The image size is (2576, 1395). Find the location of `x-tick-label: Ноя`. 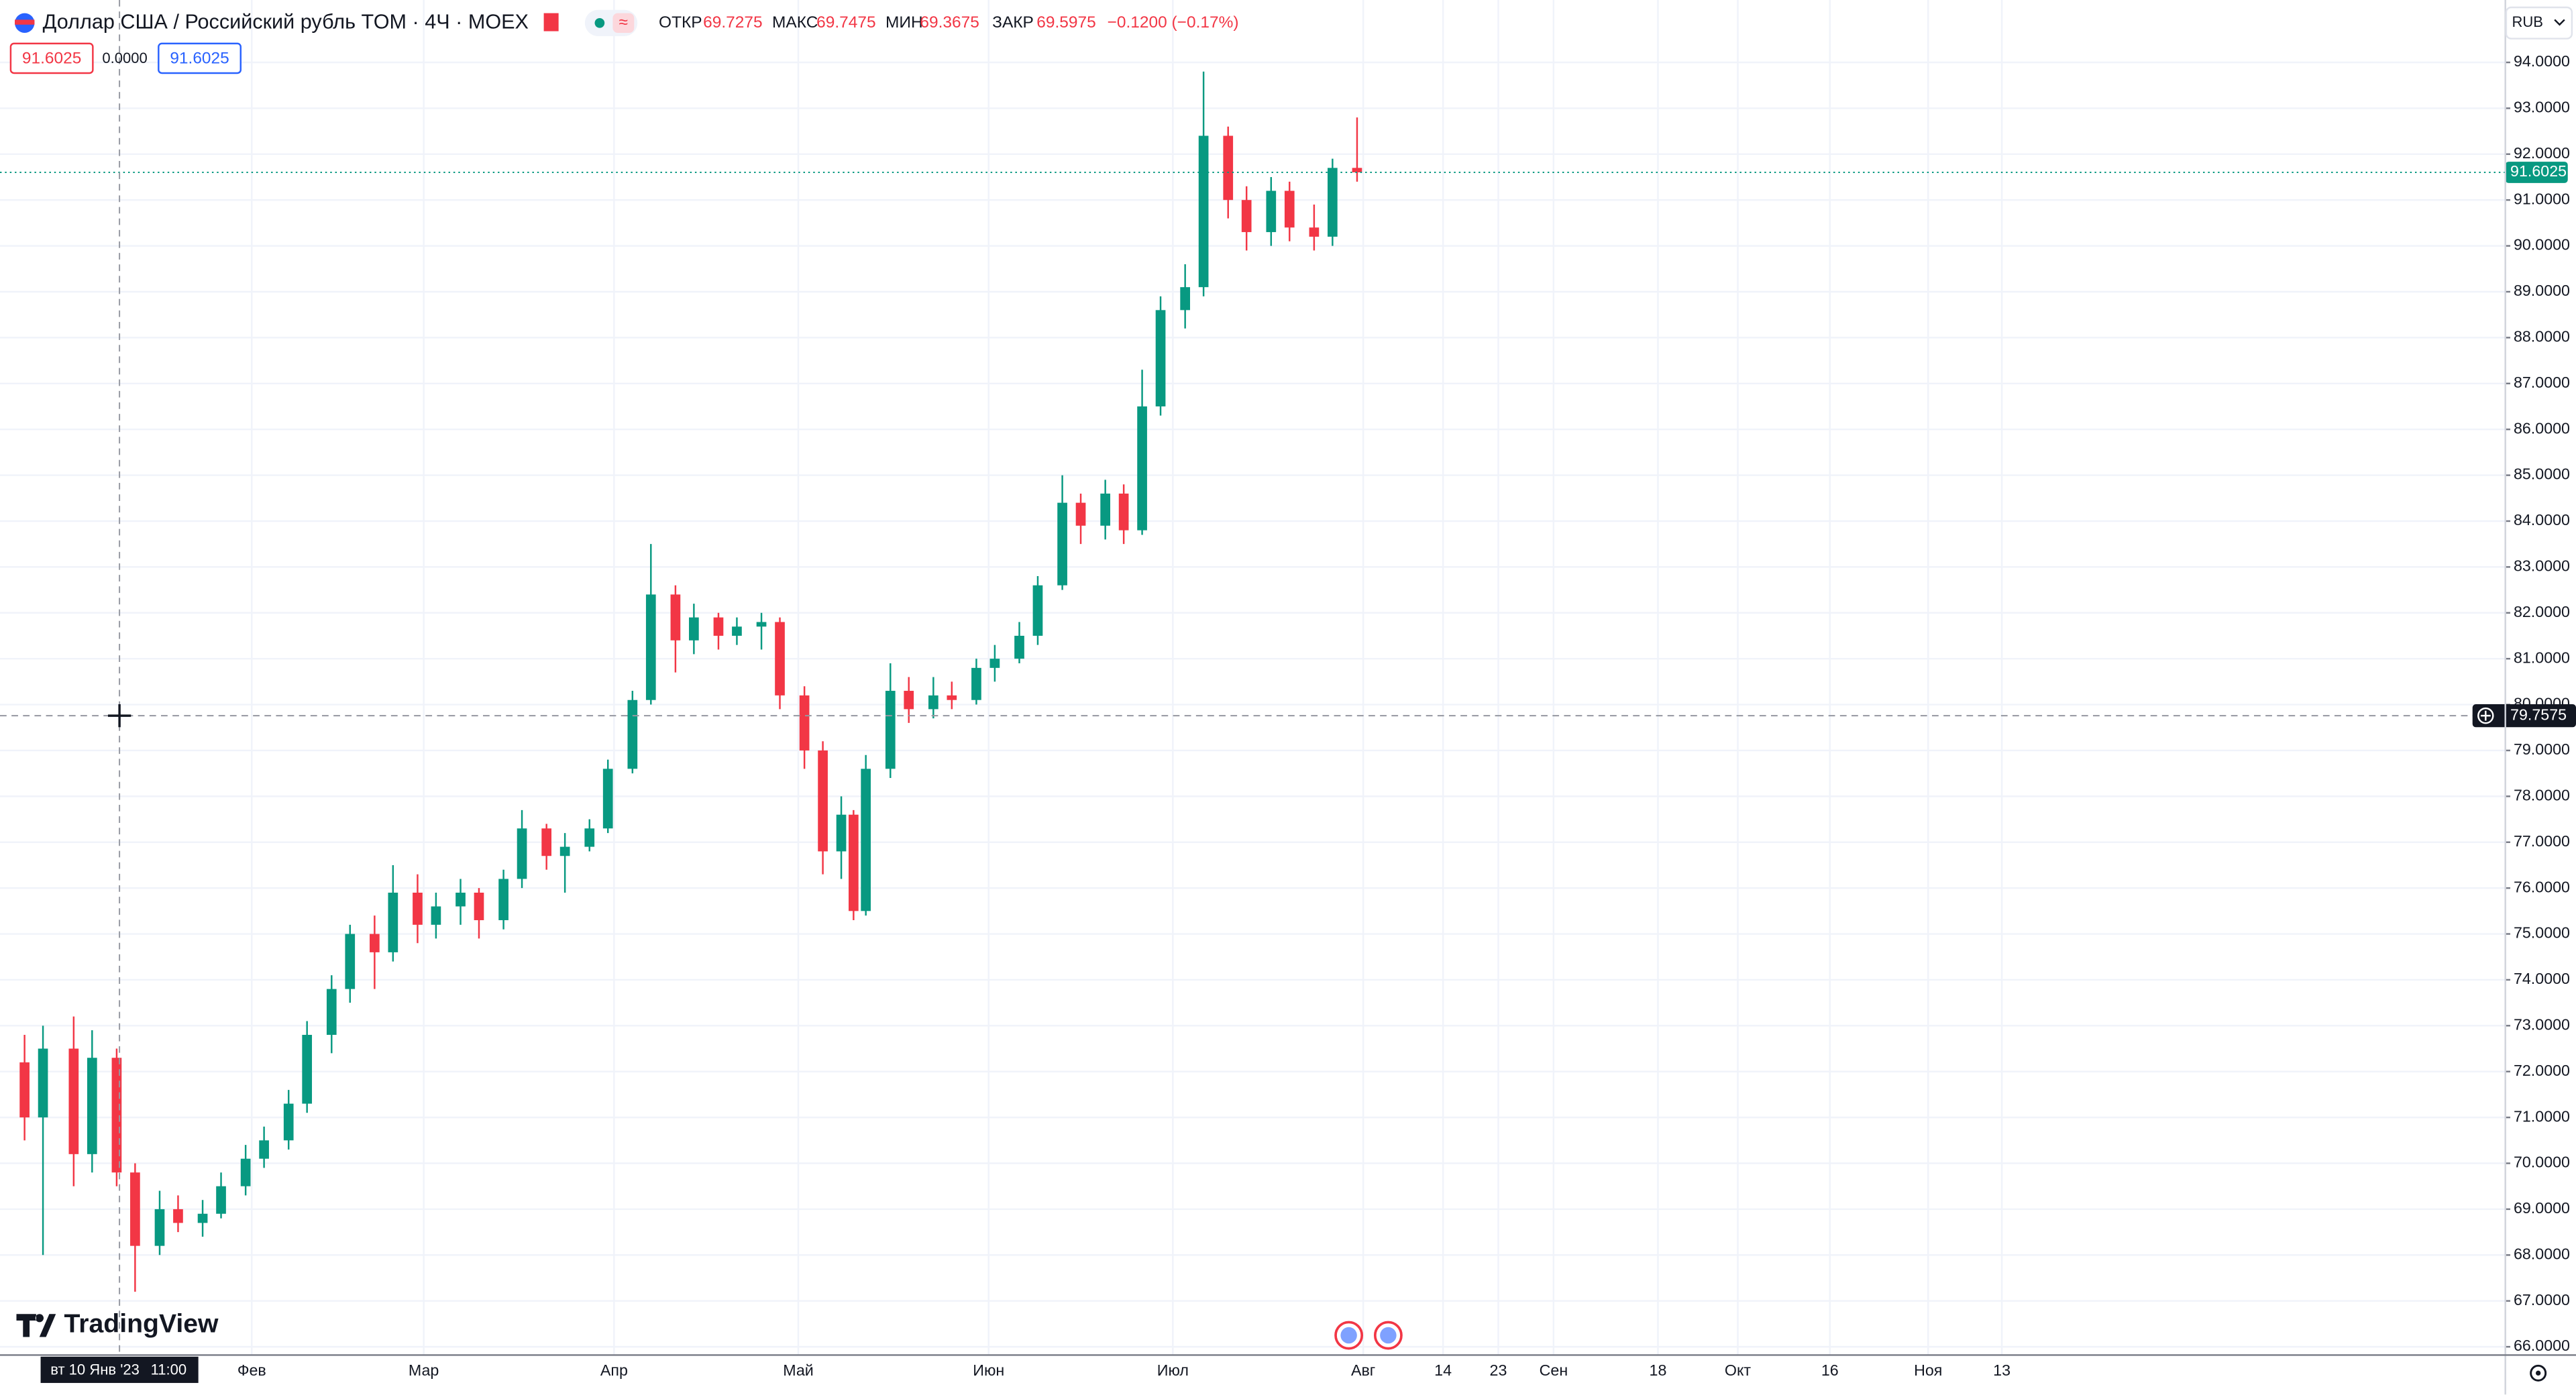

x-tick-label: Ноя is located at coordinates (1928, 1370).